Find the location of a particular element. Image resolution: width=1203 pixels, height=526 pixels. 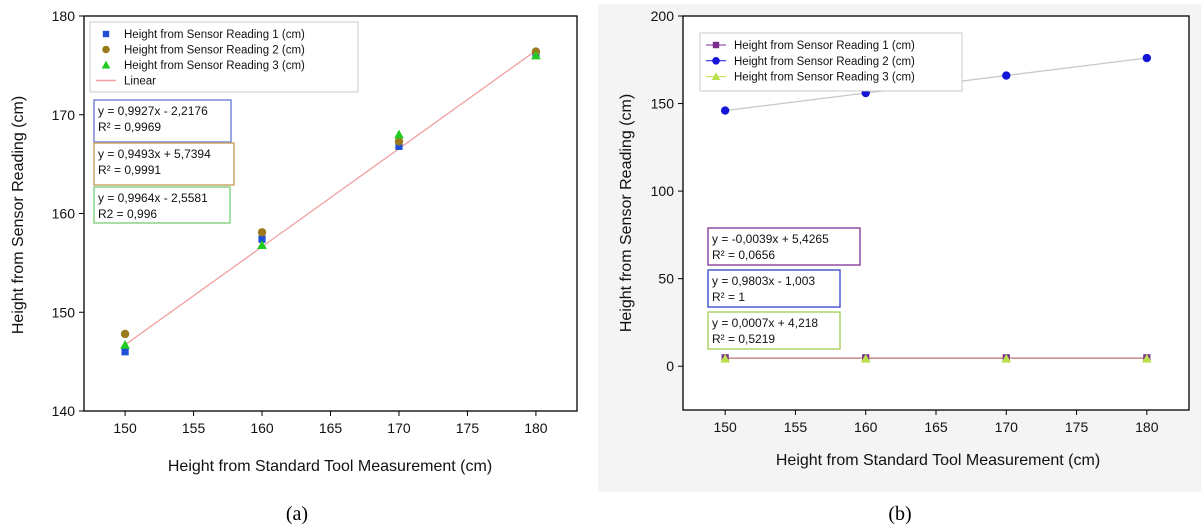

equation-text: y = 0,9964x - 2,5581 is located at coordinates (153, 198).